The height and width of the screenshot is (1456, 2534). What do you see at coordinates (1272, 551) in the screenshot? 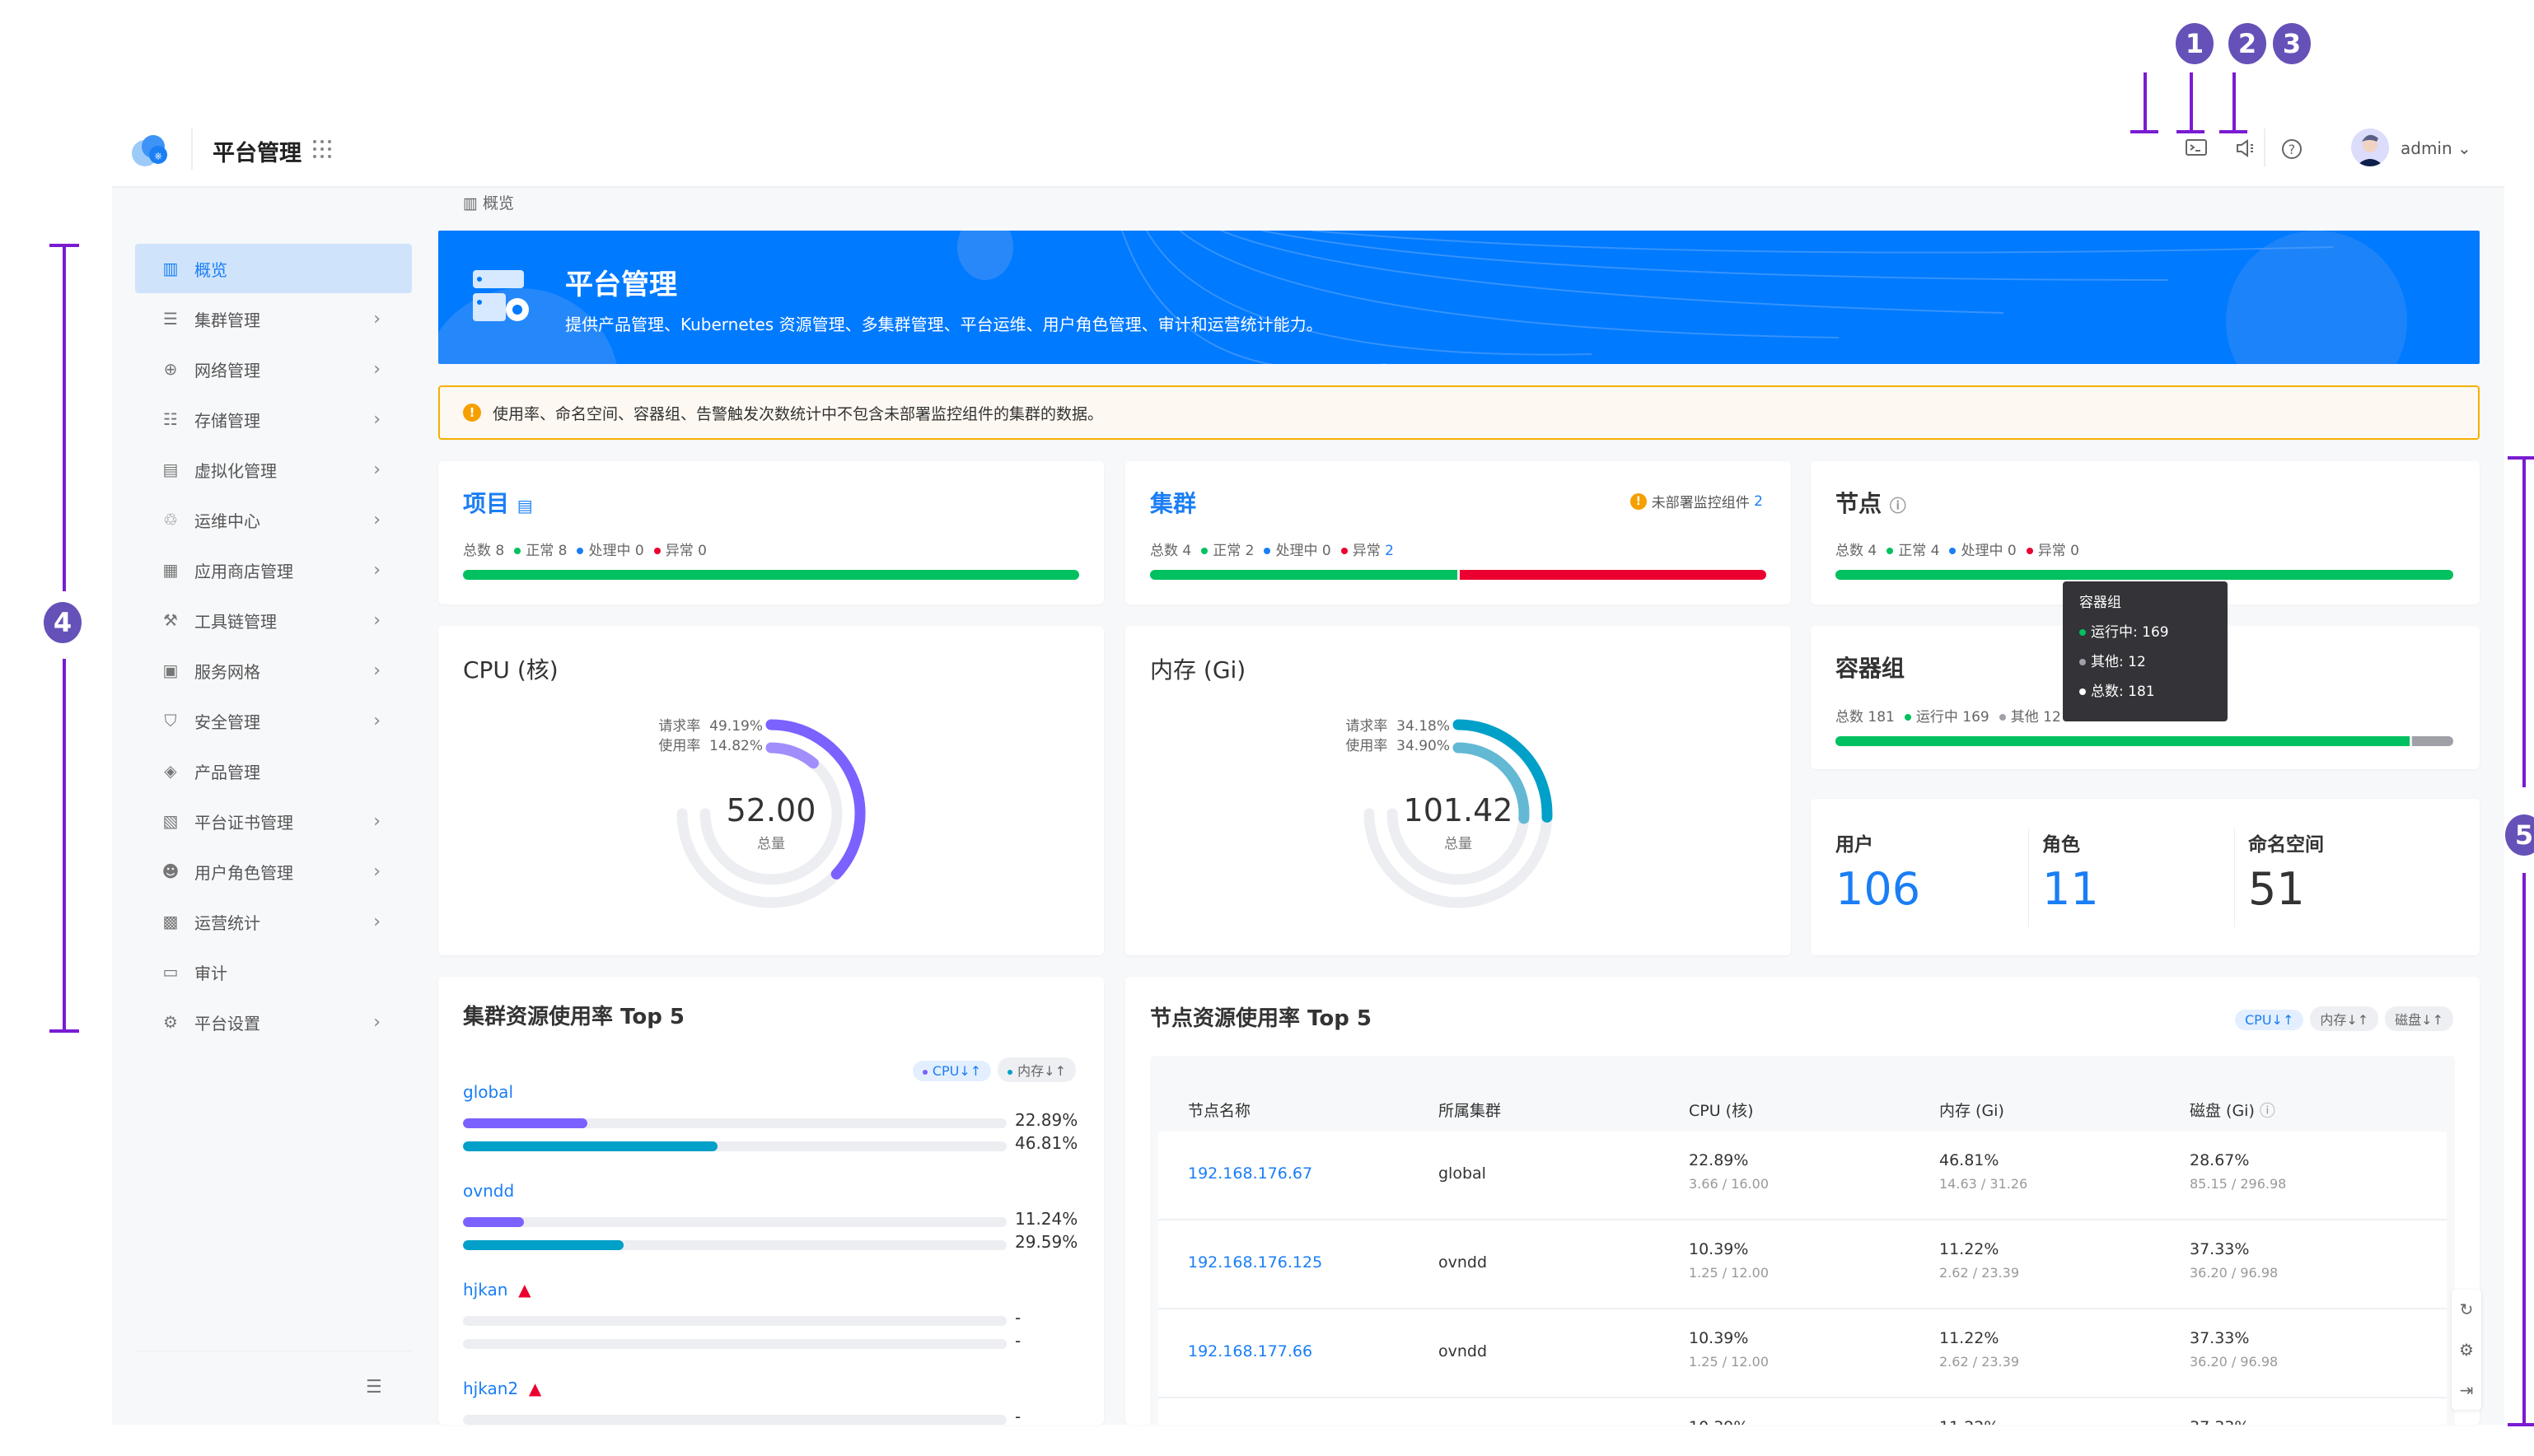
I see `clusters-stats: 总数 4 正常 2 处理中 0 异常 2` at bounding box center [1272, 551].